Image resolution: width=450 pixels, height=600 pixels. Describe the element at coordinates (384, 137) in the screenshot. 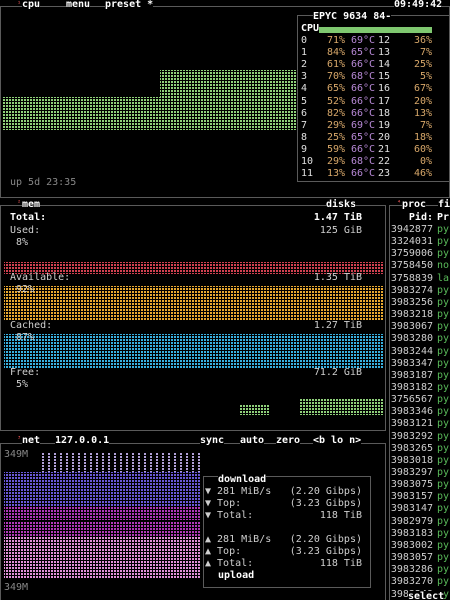

I see `core-id: 20` at that location.